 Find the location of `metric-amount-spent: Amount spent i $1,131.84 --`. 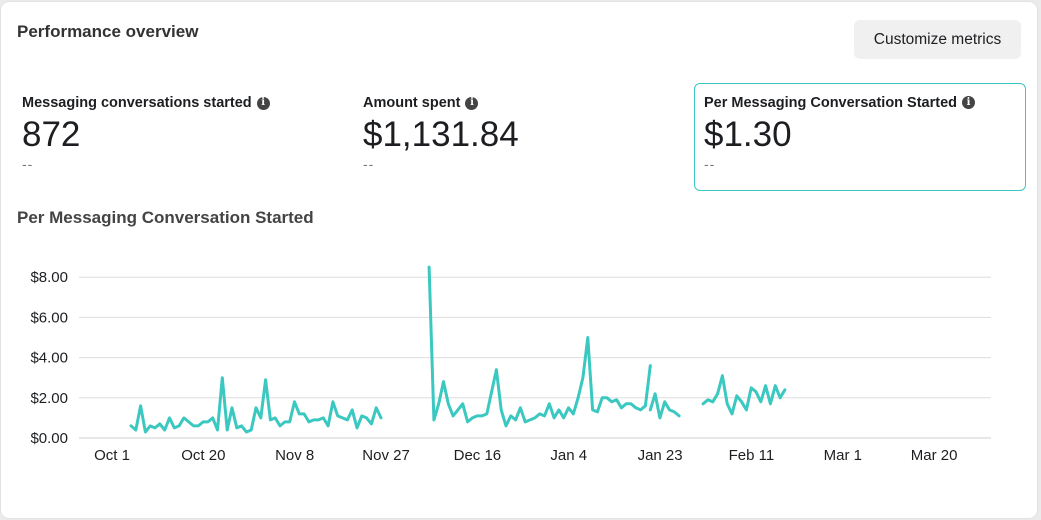

metric-amount-spent: Amount spent i $1,131.84 -- is located at coordinates (520, 137).